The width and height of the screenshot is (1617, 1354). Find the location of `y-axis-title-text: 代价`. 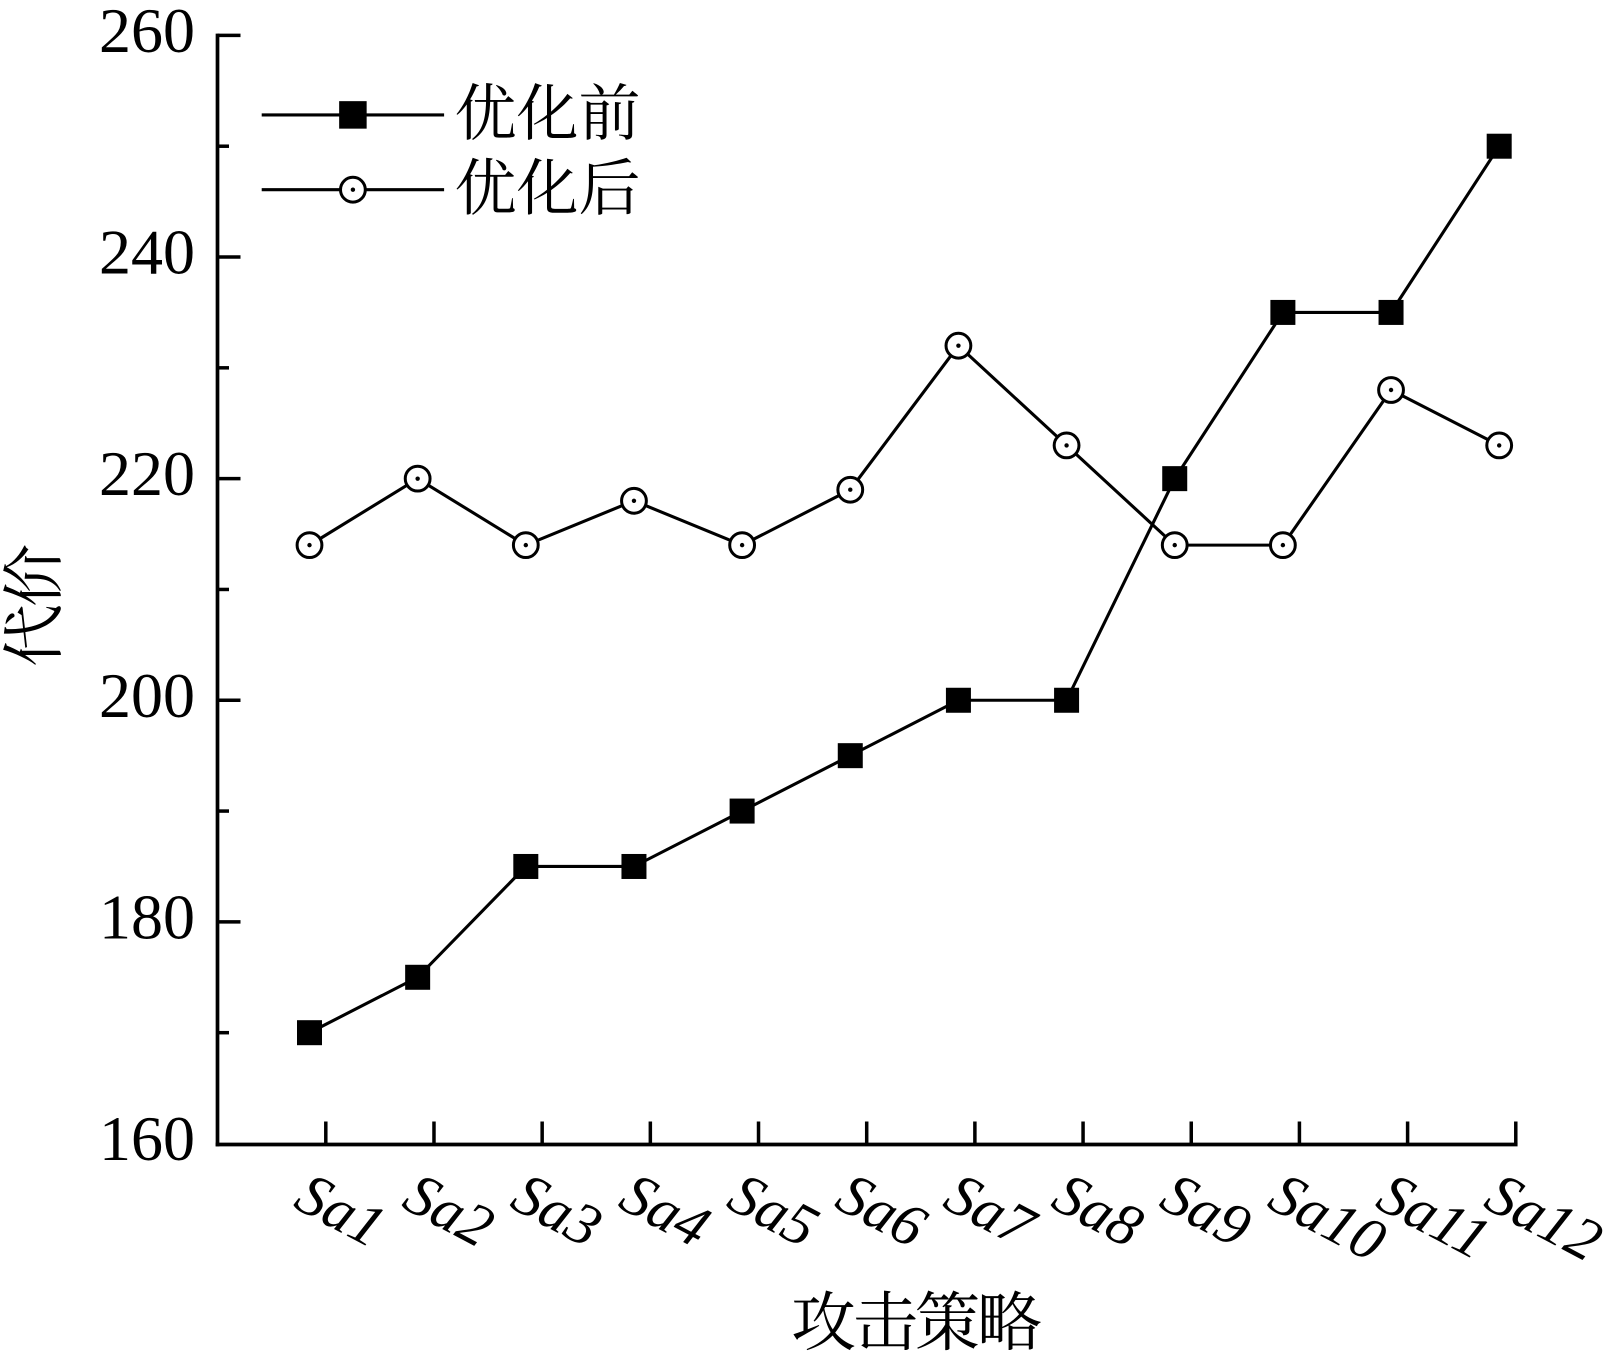

y-axis-title-text: 代价 is located at coordinates (32, 605).